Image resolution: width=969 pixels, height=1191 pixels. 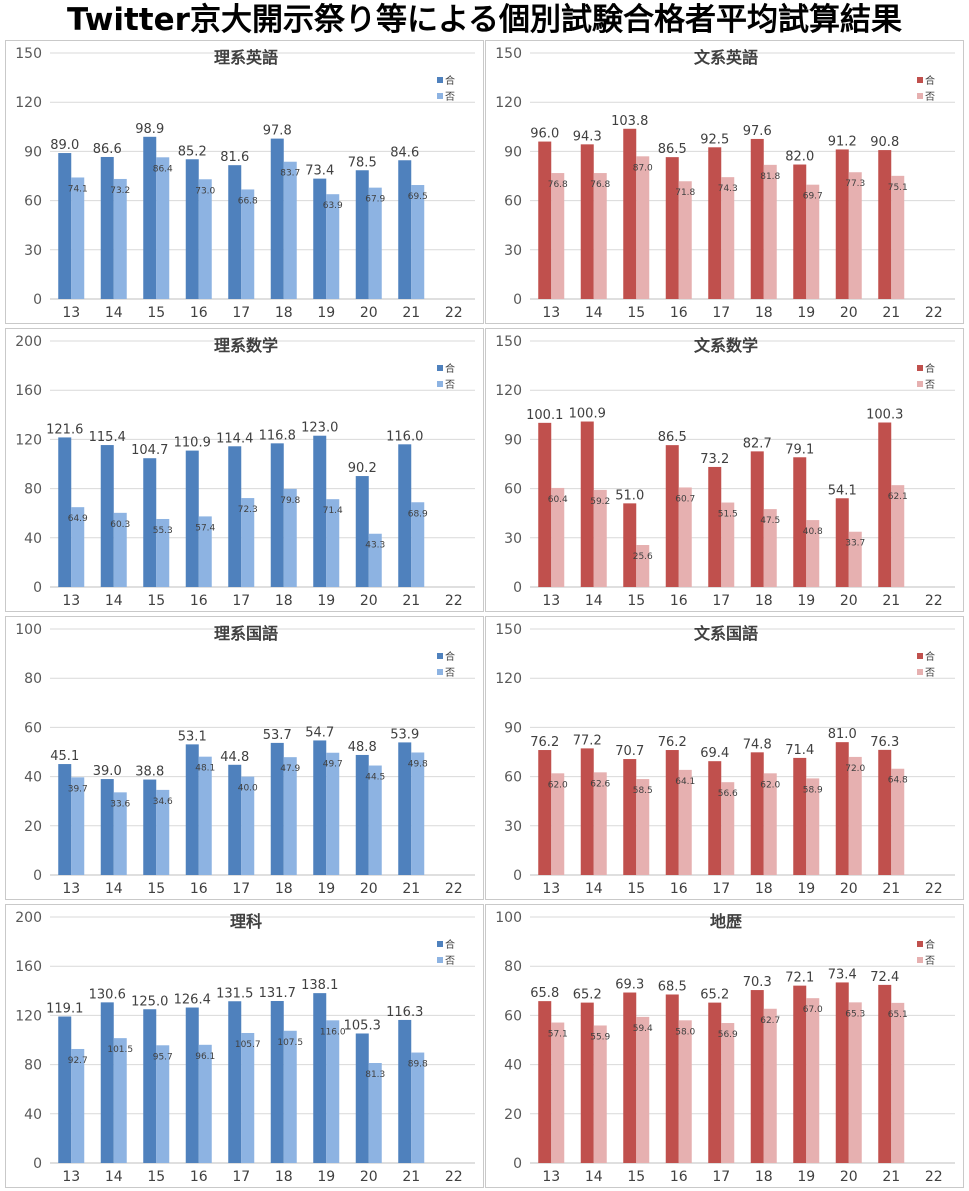 What do you see at coordinates (884, 415) in the screenshot?
I see `data-label-pass: 100.3` at bounding box center [884, 415].